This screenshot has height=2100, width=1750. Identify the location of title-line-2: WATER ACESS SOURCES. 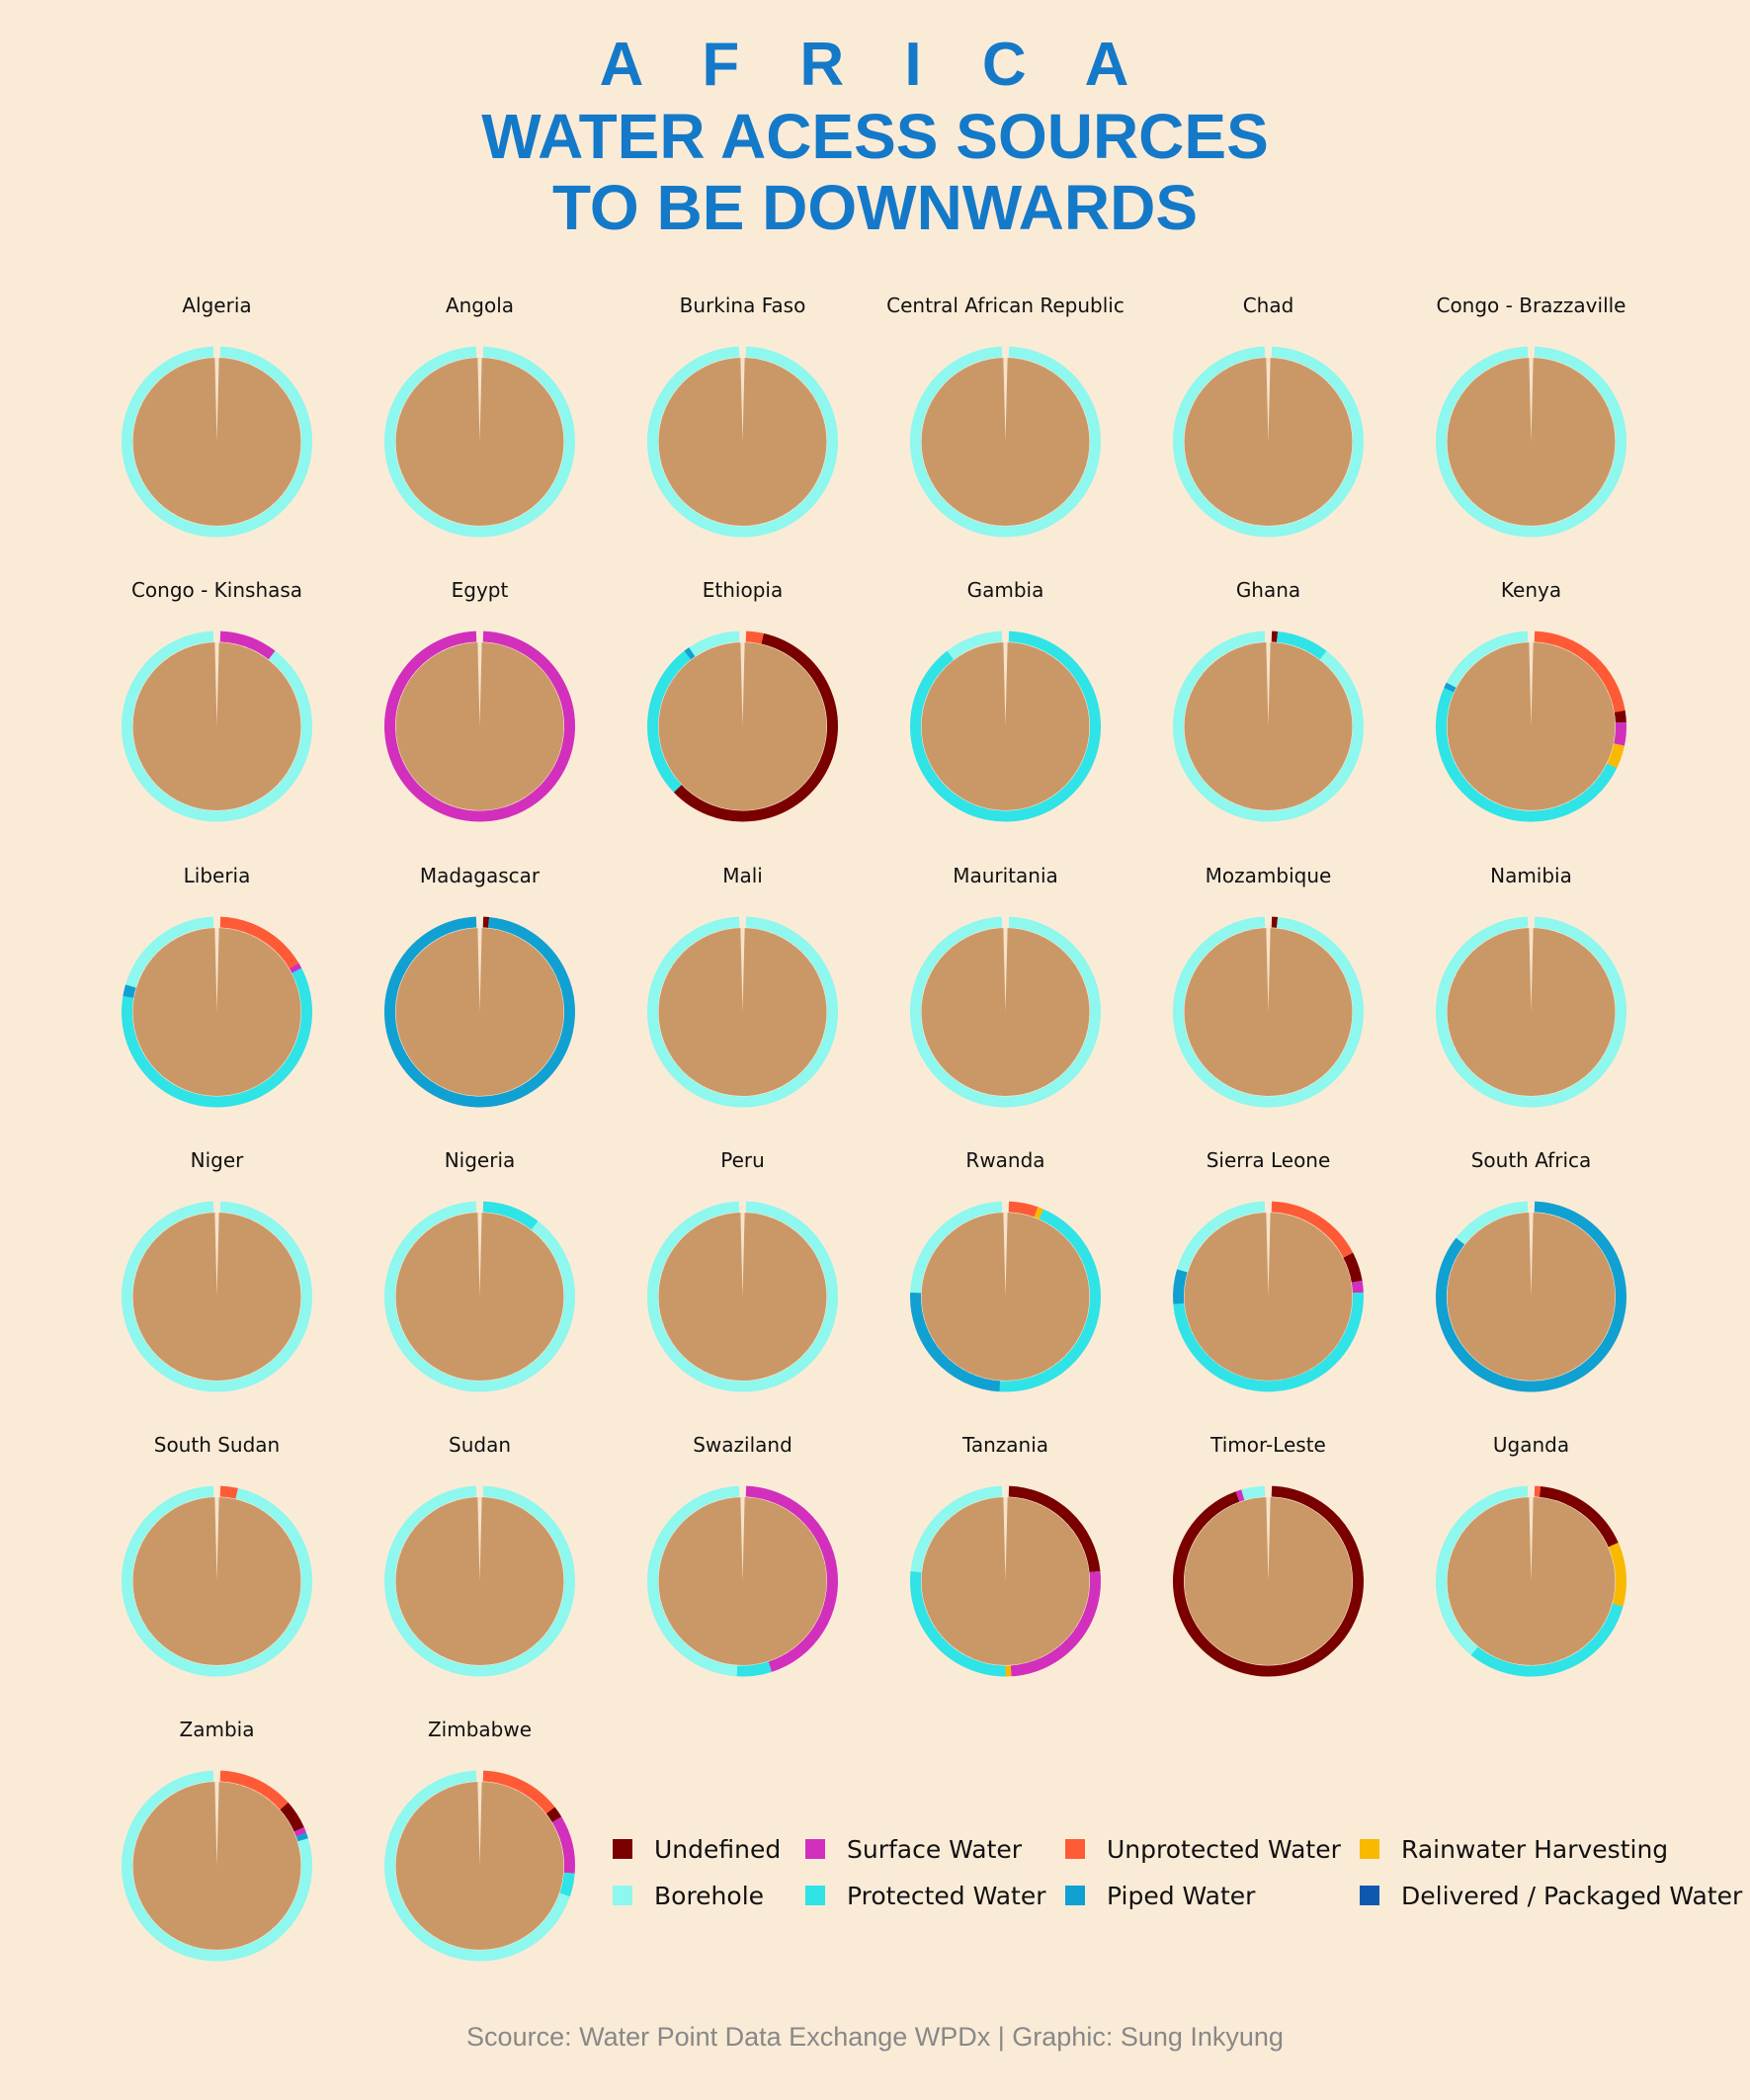
(875, 136).